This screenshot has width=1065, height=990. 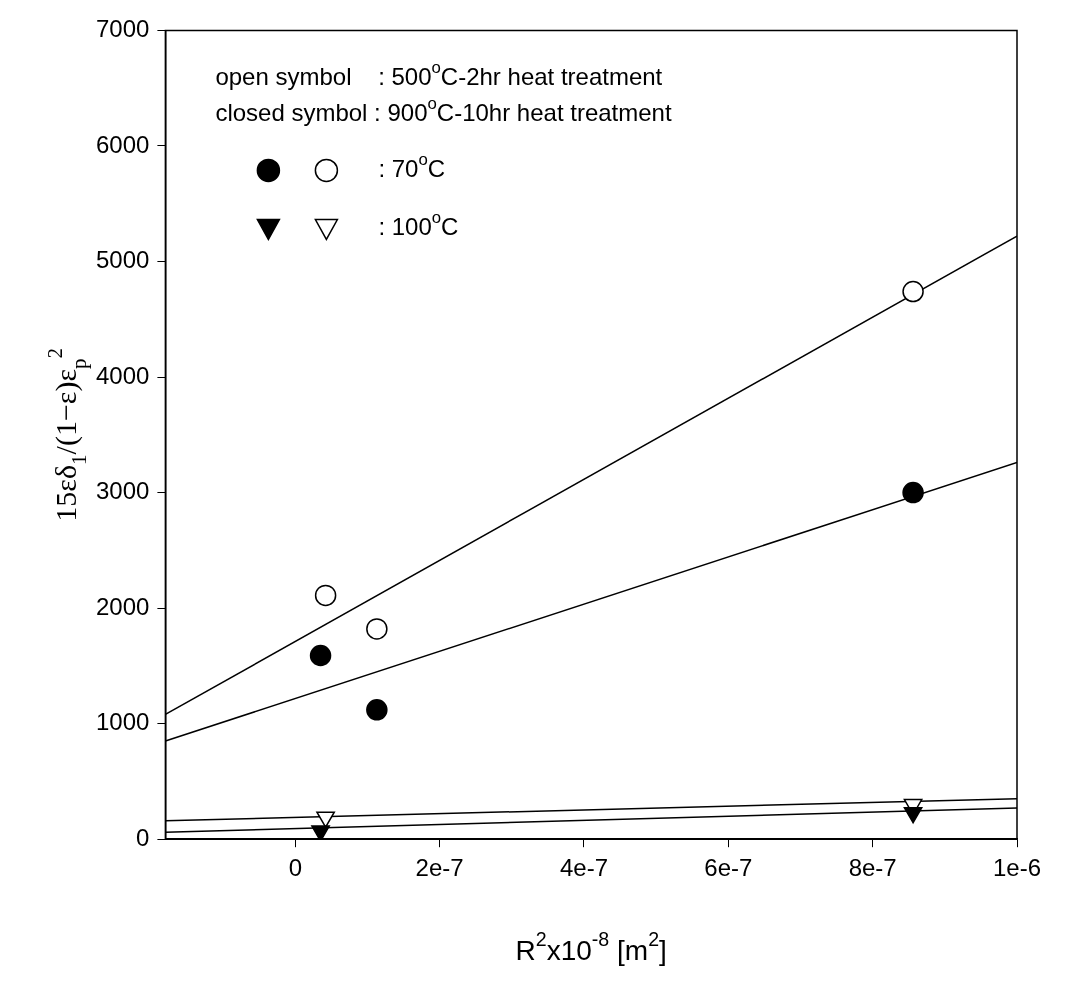 What do you see at coordinates (123, 375) in the screenshot?
I see `y-tick-label: 4000` at bounding box center [123, 375].